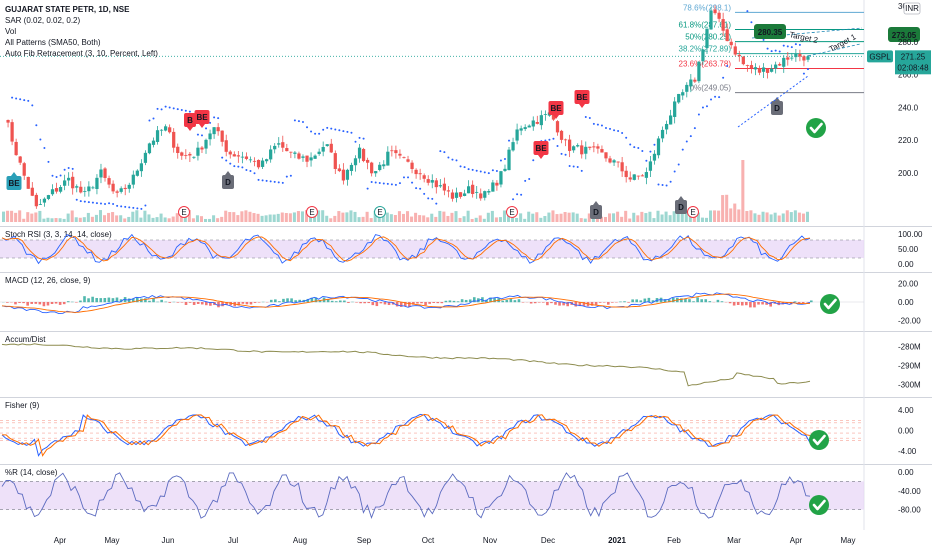  What do you see at coordinates (460, 494) in the screenshot?
I see `indicator-pane-williams: %R (14, close) 0.00 -40.00 -80.00` at bounding box center [460, 494].